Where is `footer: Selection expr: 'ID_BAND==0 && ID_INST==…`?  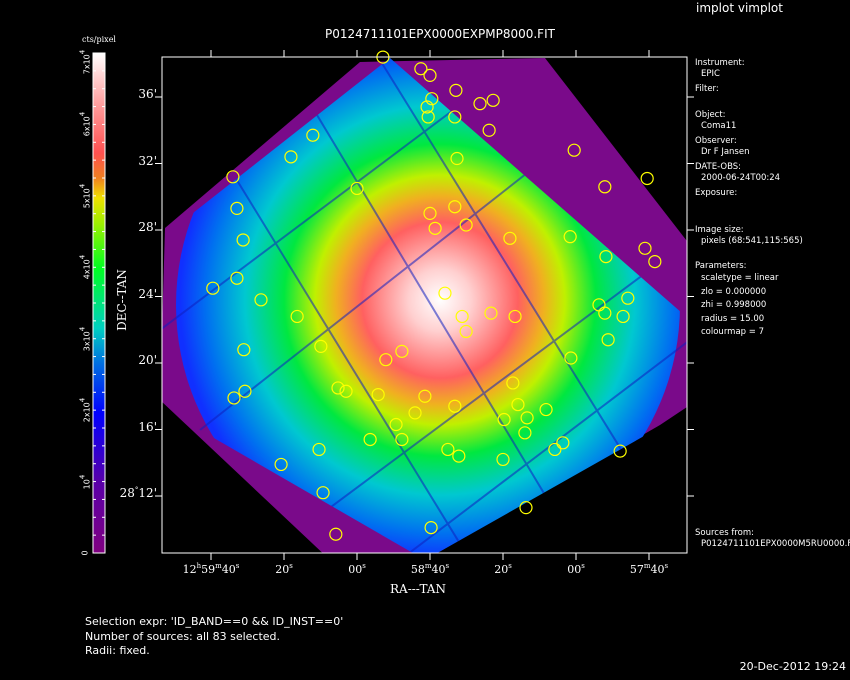 footer: Selection expr: 'ID_BAND==0 && ID_INST==… is located at coordinates (214, 637).